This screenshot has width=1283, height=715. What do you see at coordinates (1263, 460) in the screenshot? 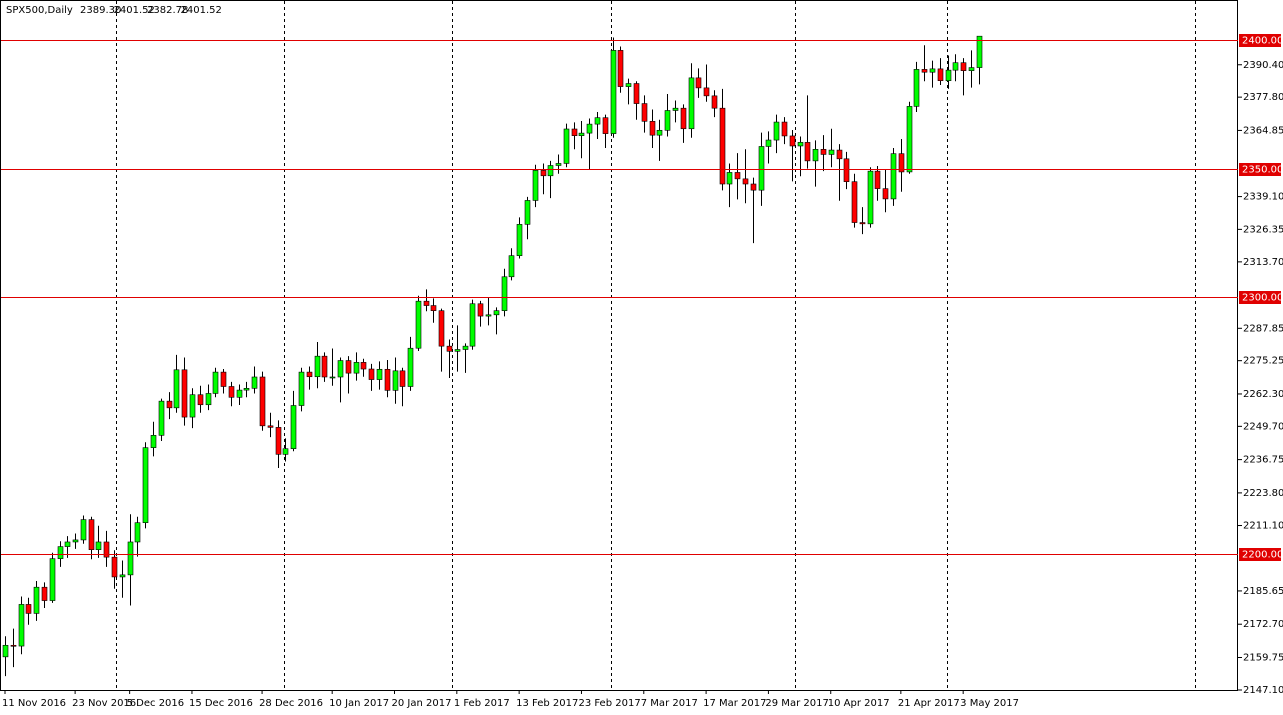
I see `y-tick-label: 2236.75` at bounding box center [1263, 460].